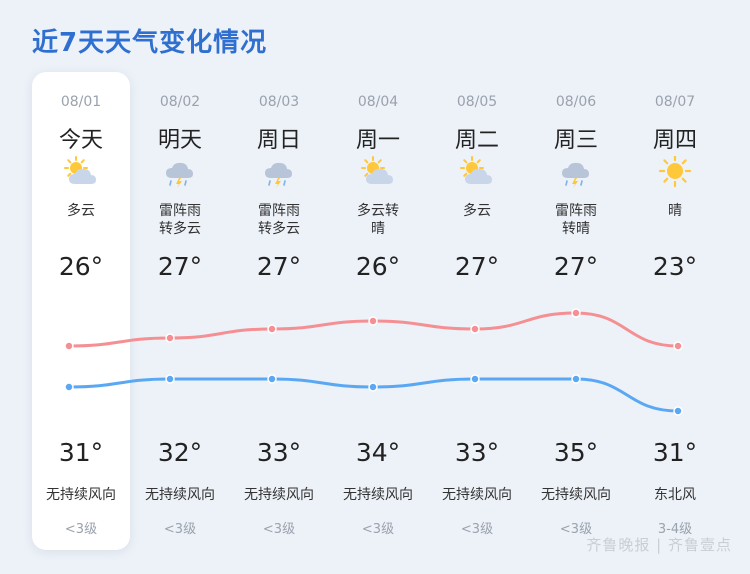  Describe the element at coordinates (279, 102) in the screenshot. I see `date-label: 08/03` at that location.